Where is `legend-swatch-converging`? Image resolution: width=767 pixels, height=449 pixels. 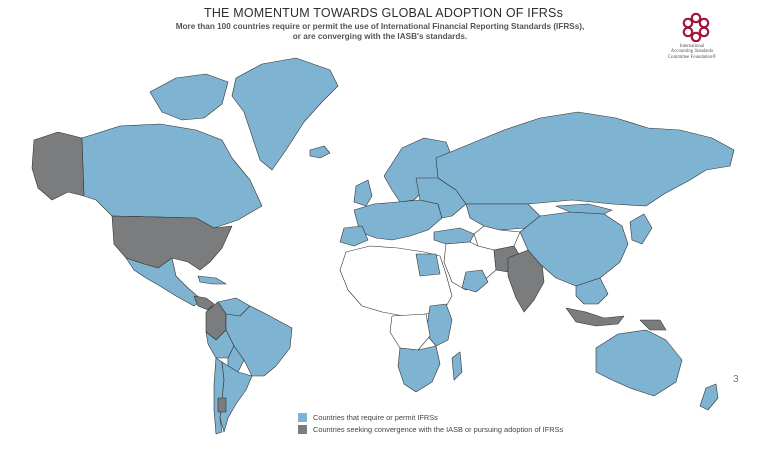
legend-swatch-converging is located at coordinates (302, 429).